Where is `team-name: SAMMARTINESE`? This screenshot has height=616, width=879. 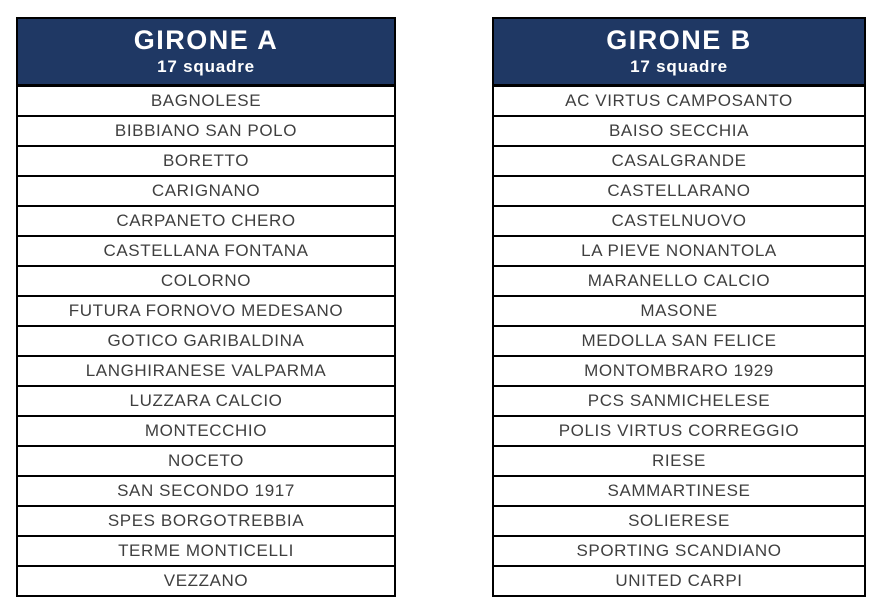
team-name: SAMMARTINESE is located at coordinates (679, 491).